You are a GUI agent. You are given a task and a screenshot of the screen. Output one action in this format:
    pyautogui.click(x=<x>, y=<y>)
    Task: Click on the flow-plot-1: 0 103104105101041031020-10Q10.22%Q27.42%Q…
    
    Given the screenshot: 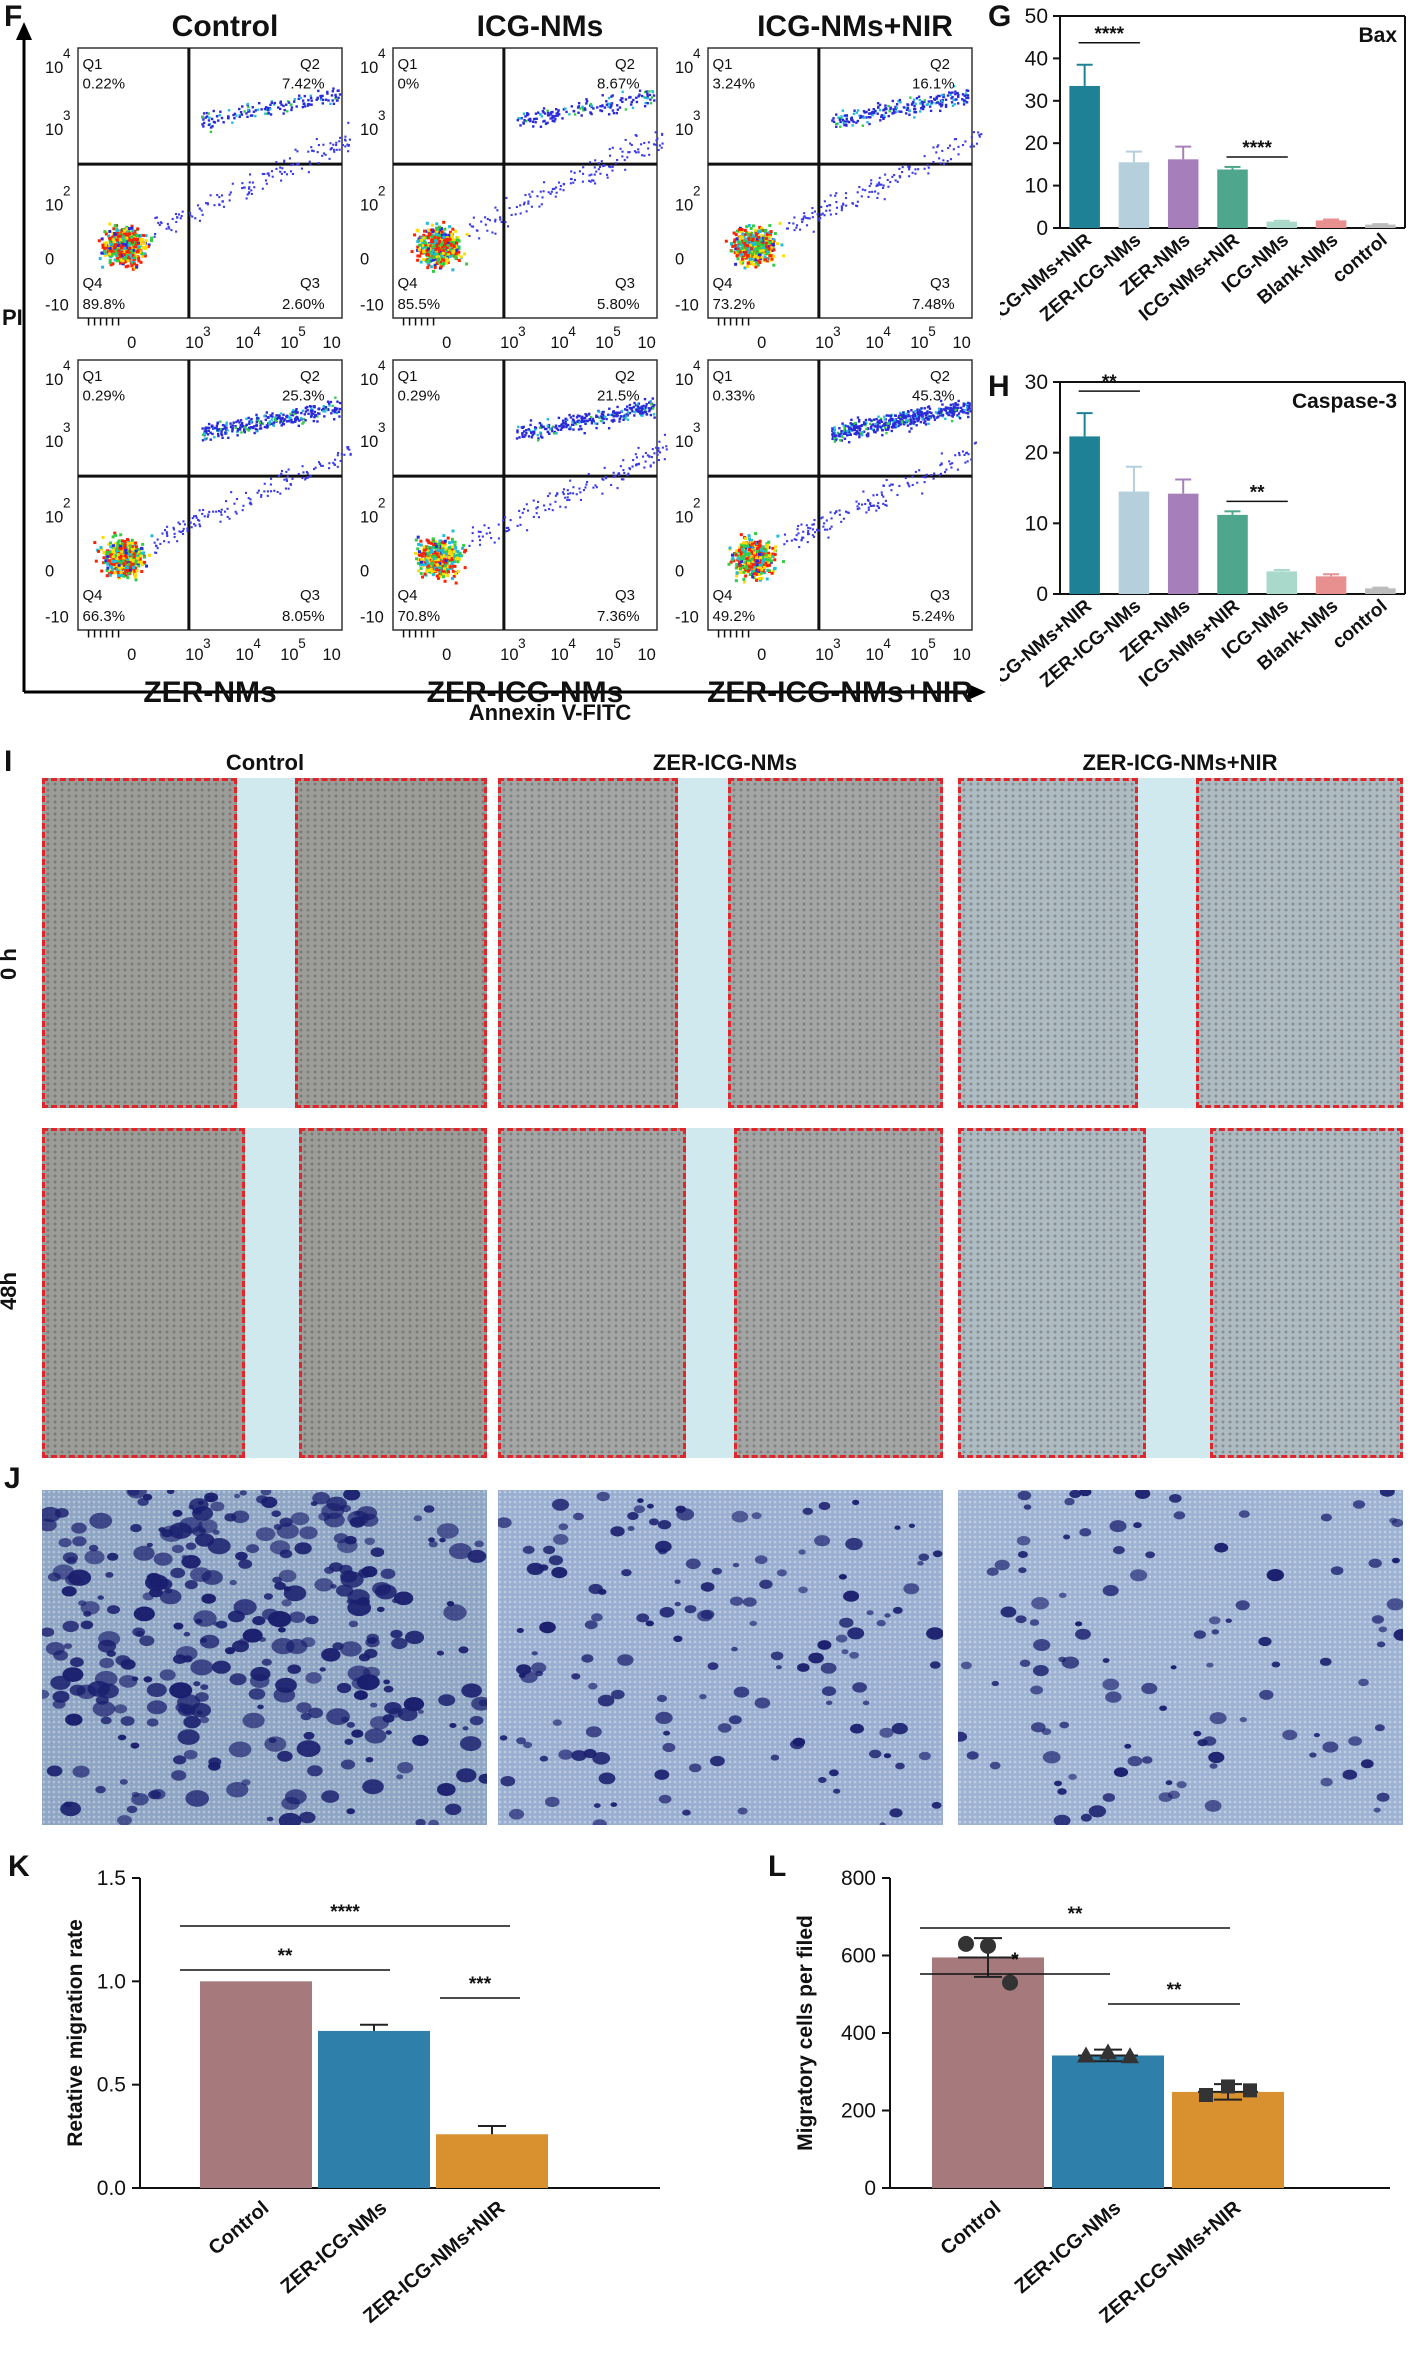 What is the action you would take?
    pyautogui.click(x=198, y=181)
    